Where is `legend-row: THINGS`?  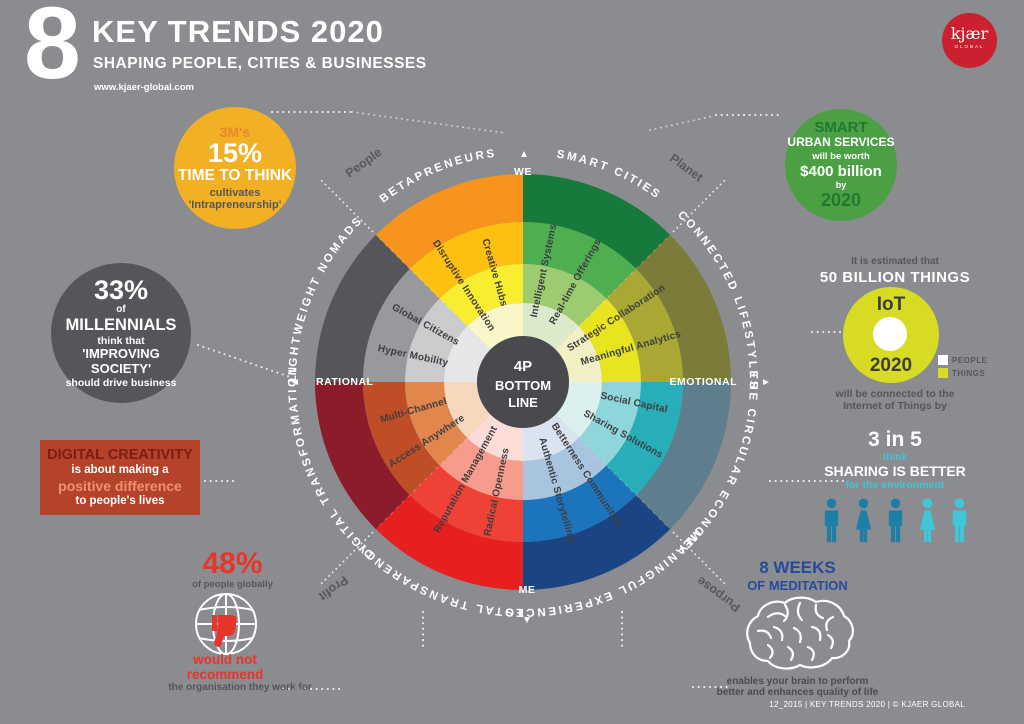 legend-row: THINGS is located at coordinates (962, 373).